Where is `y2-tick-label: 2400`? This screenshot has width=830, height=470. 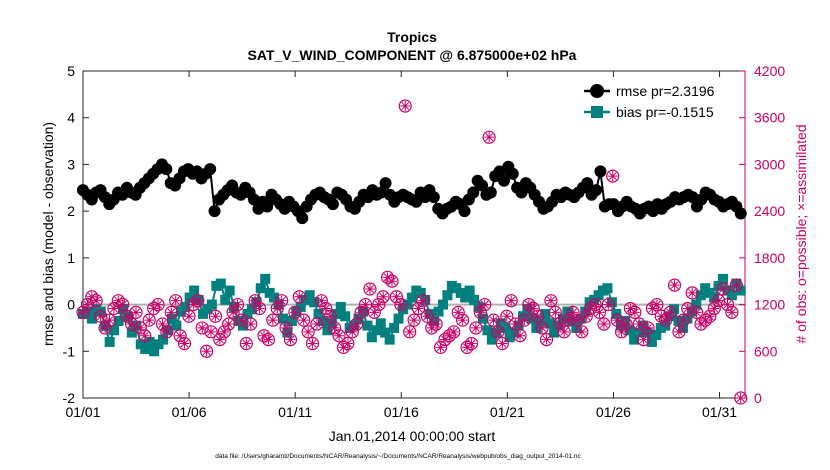 y2-tick-label: 2400 is located at coordinates (769, 211).